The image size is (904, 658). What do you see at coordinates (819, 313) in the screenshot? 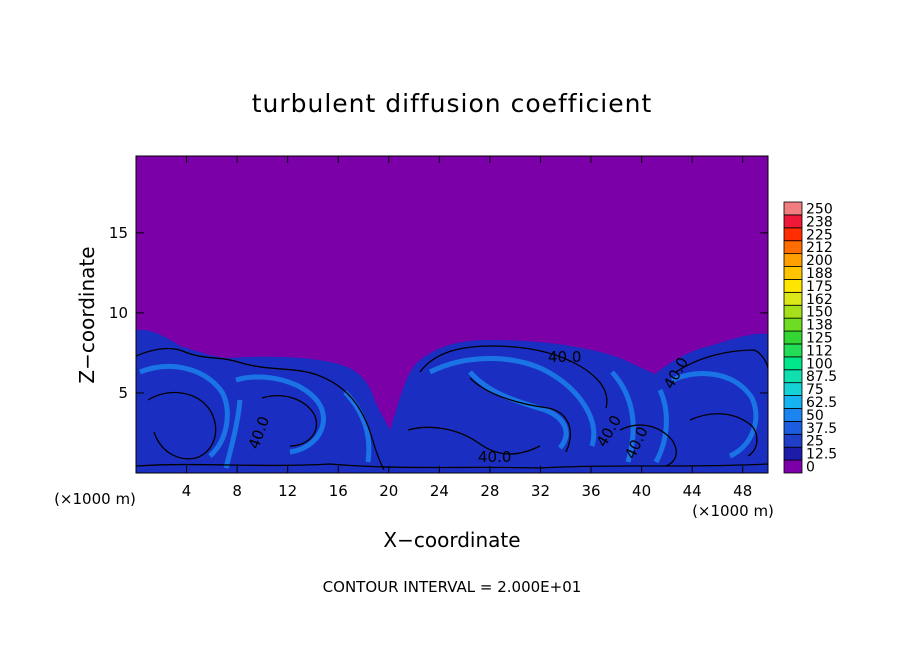
I see `colorbar-label: 150` at bounding box center [819, 313].